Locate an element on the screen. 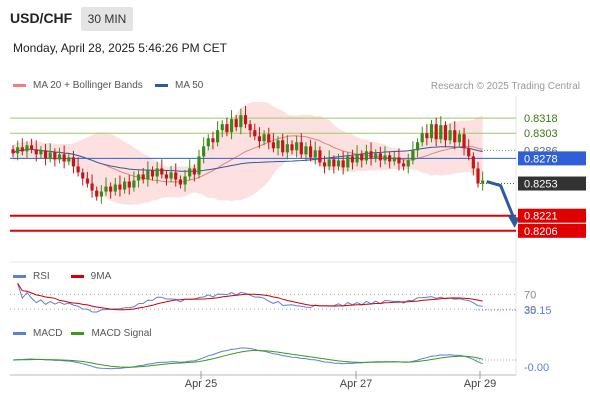 This screenshot has width=590, height=400. rsi-value-label: 35.15 is located at coordinates (538, 311).